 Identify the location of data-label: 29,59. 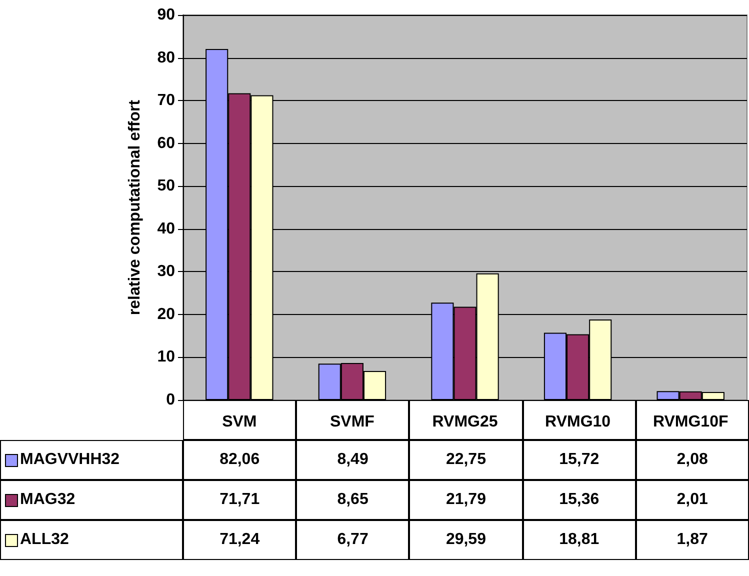
(466, 540).